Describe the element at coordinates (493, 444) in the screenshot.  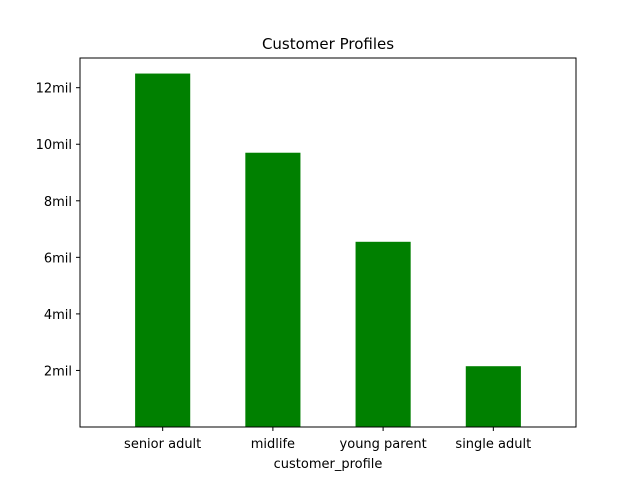
I see `x-tick-label: single adult` at that location.